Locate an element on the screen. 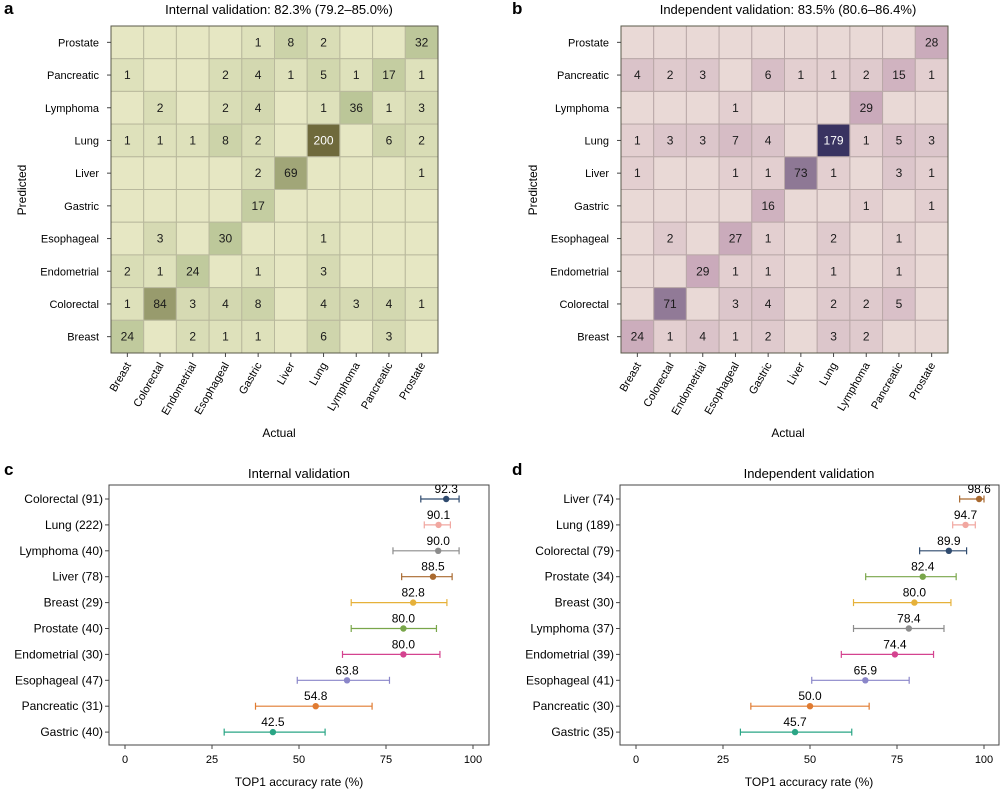  category-label: Prostate (40) is located at coordinates (68, 629).